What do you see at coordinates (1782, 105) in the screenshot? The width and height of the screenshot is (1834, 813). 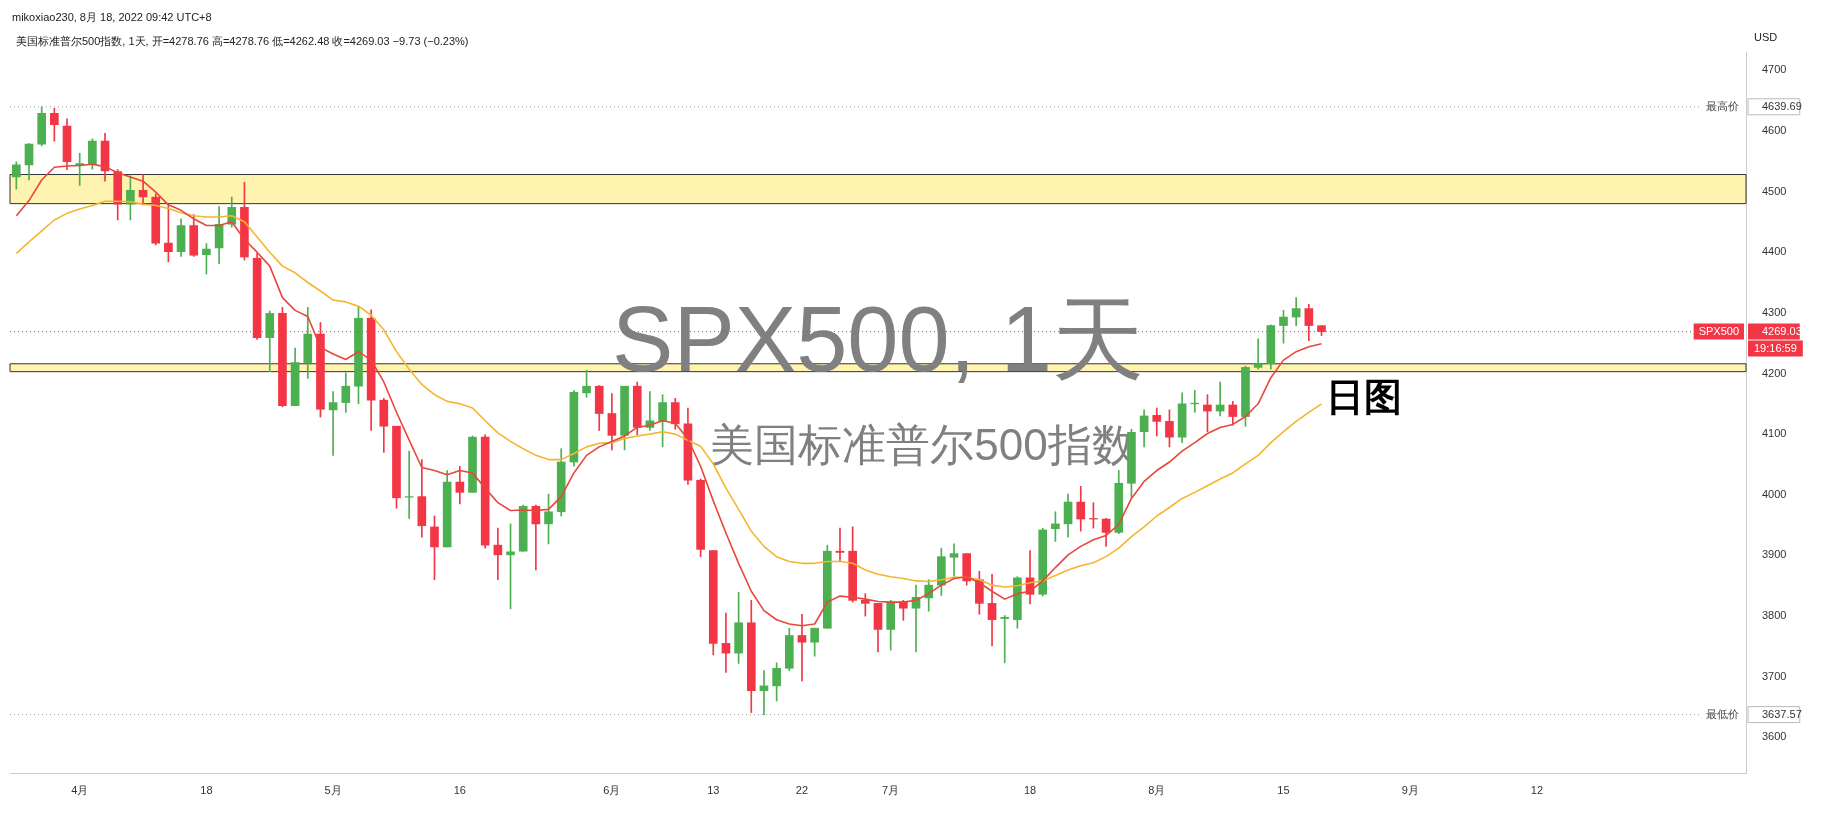 I see `y-tick-label: 4639.69` at bounding box center [1782, 105].